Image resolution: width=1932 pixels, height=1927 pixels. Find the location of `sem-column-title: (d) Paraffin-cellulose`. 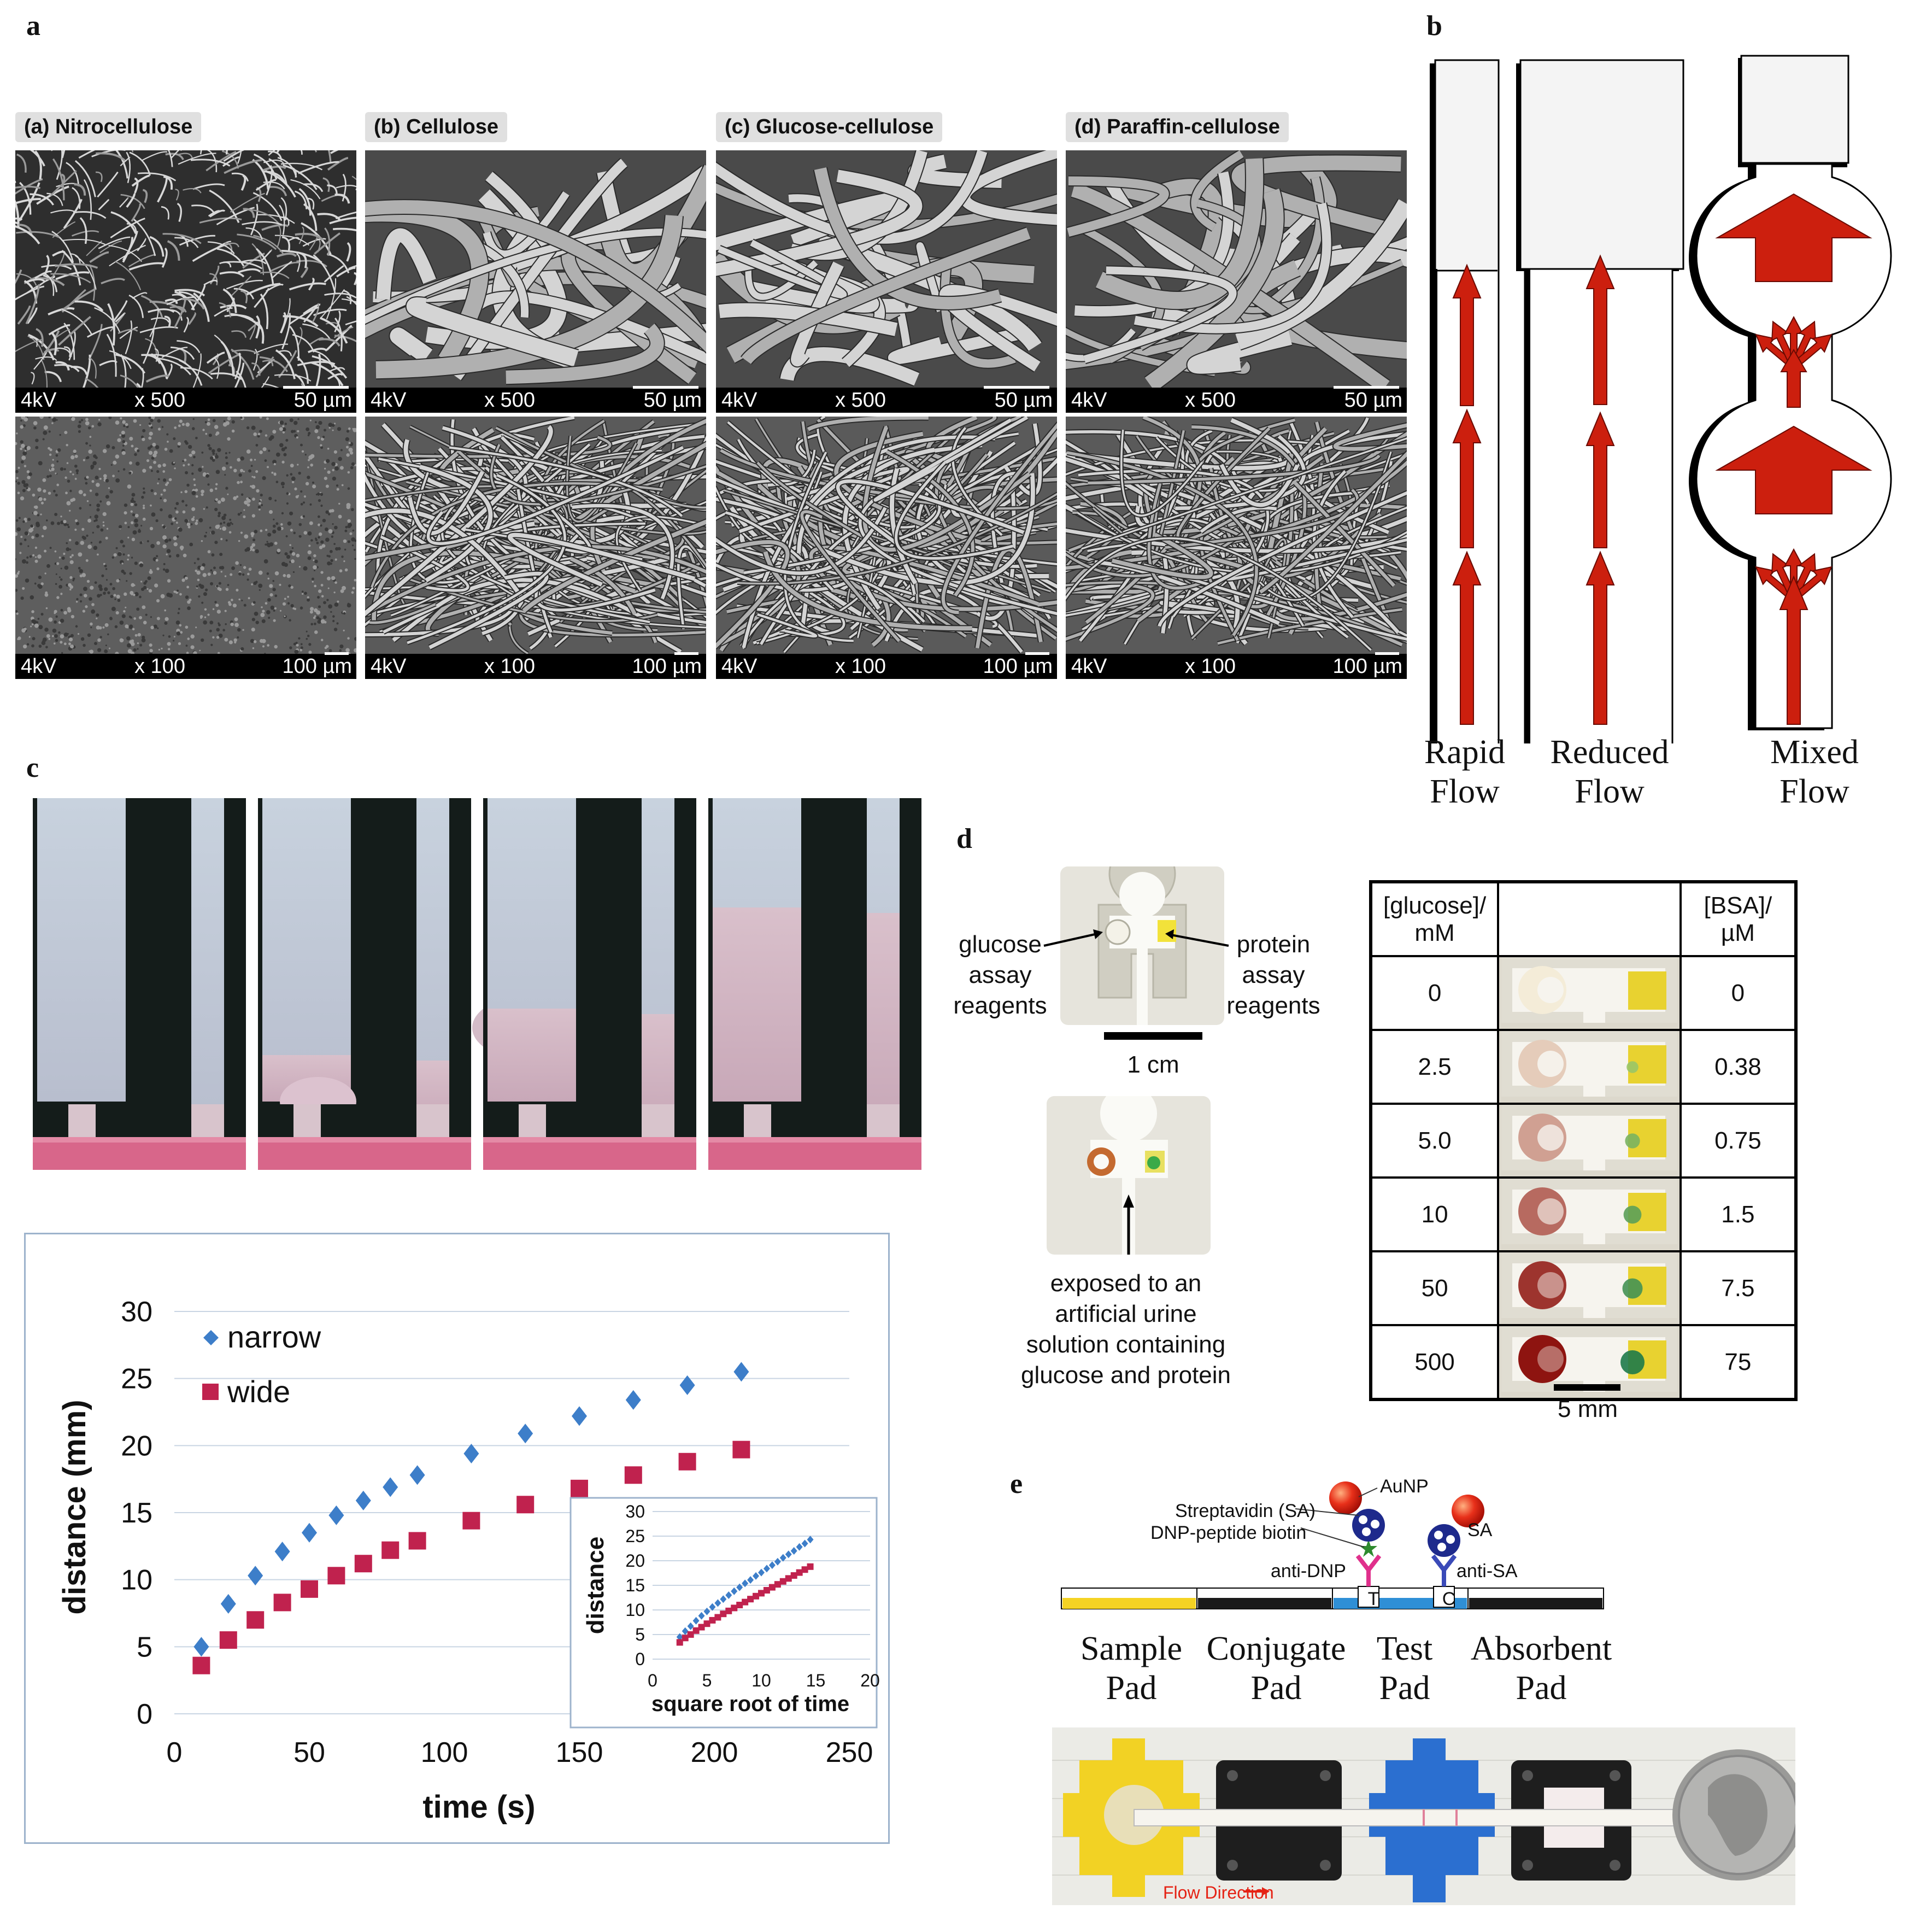

sem-column-title: (d) Paraffin-cellulose is located at coordinates (1178, 127).